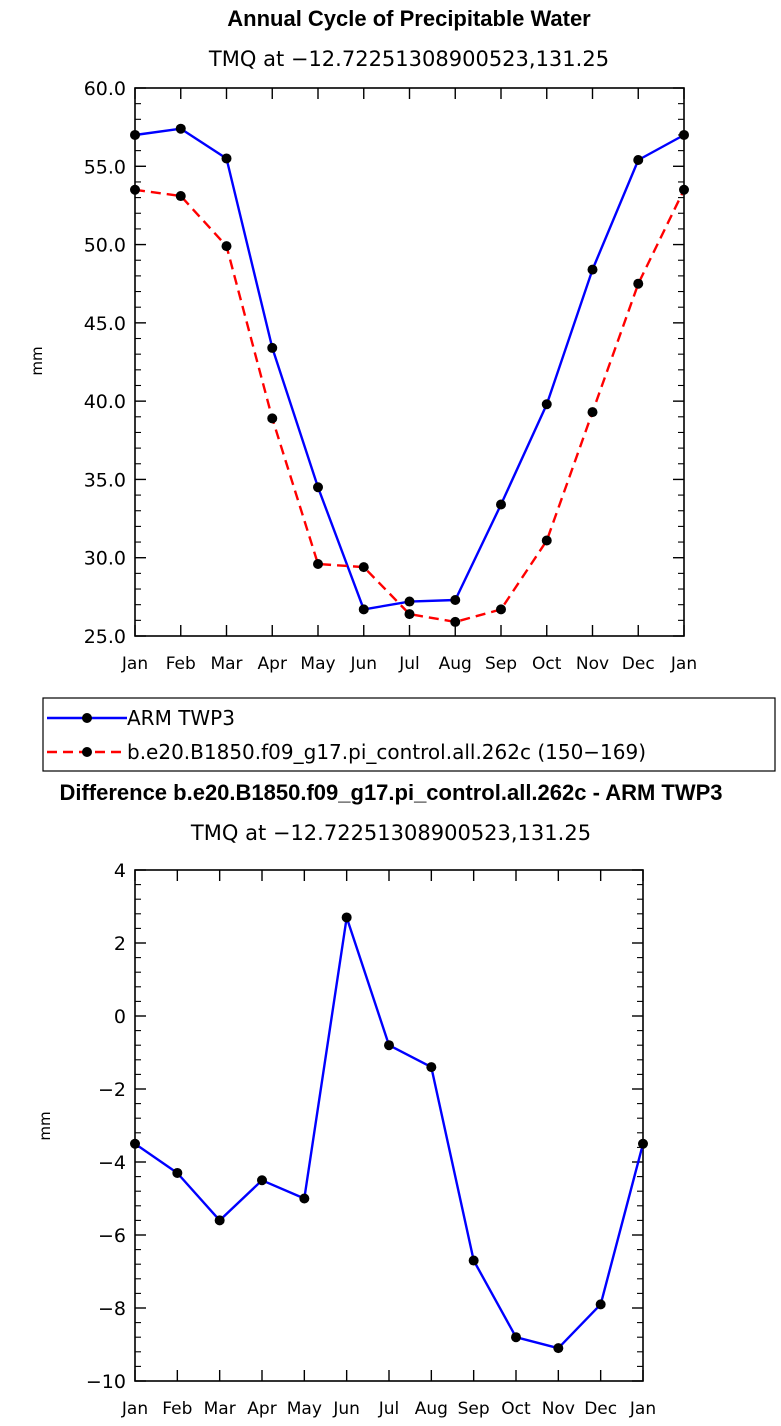  Describe the element at coordinates (112, 1163) in the screenshot. I see `y-tick-label: −4` at that location.